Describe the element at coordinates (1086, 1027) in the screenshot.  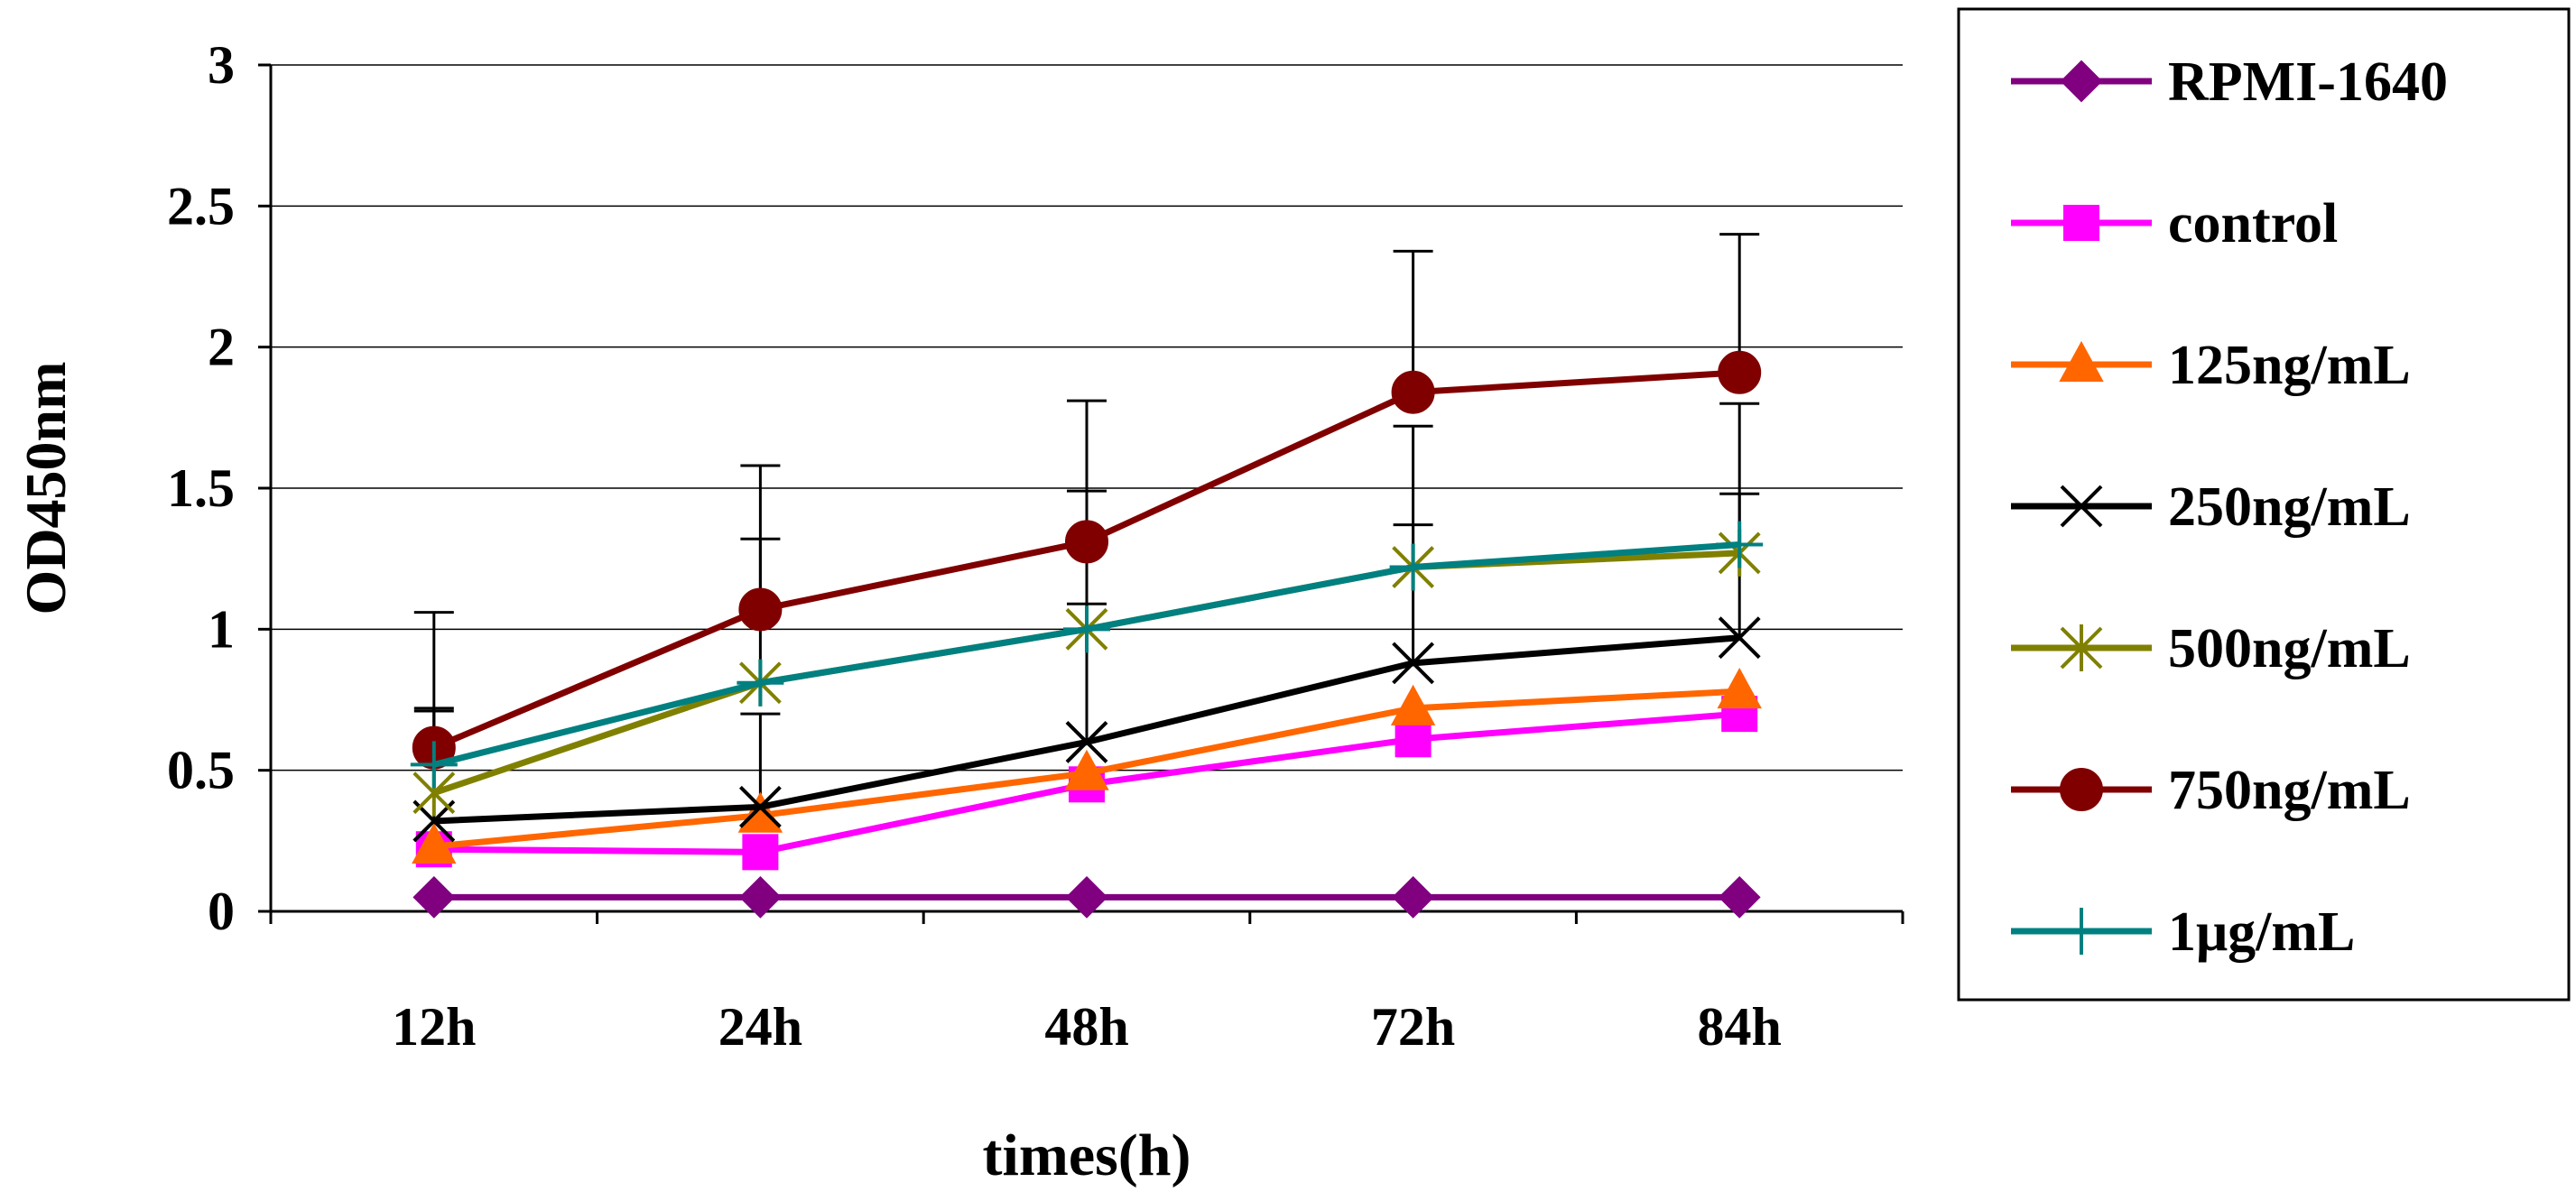
I see `x-tick-label: 48h` at that location.